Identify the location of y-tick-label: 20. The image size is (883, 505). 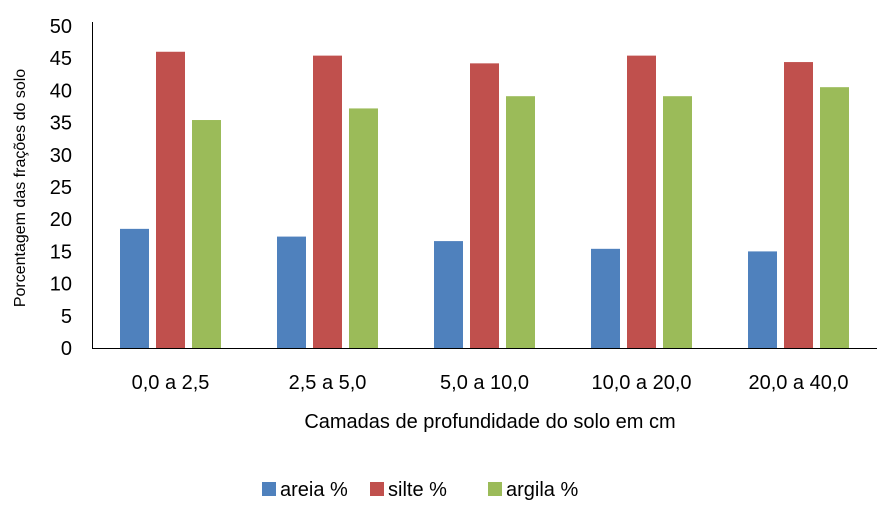
(61, 220).